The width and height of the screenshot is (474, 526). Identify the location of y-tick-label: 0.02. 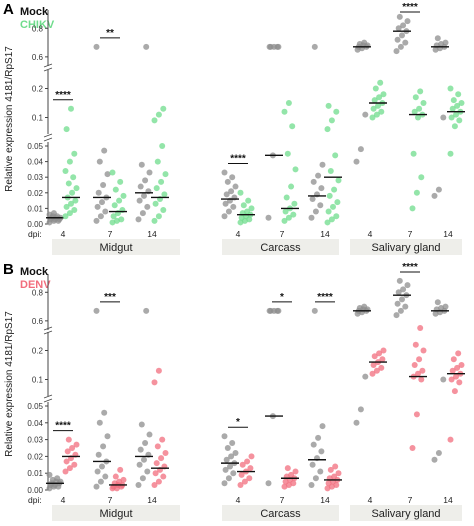
(35, 456).